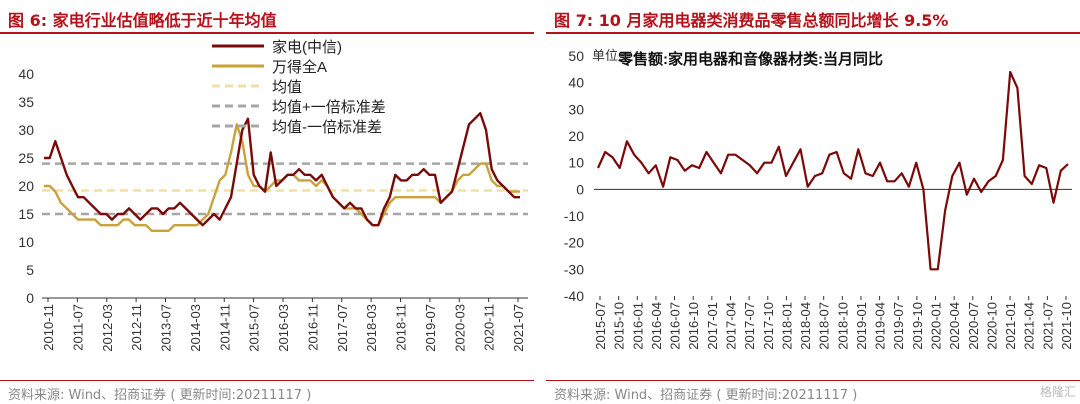 Image resolution: width=1080 pixels, height=404 pixels. I want to click on x-tick-label: 2018-07, so click(824, 326).